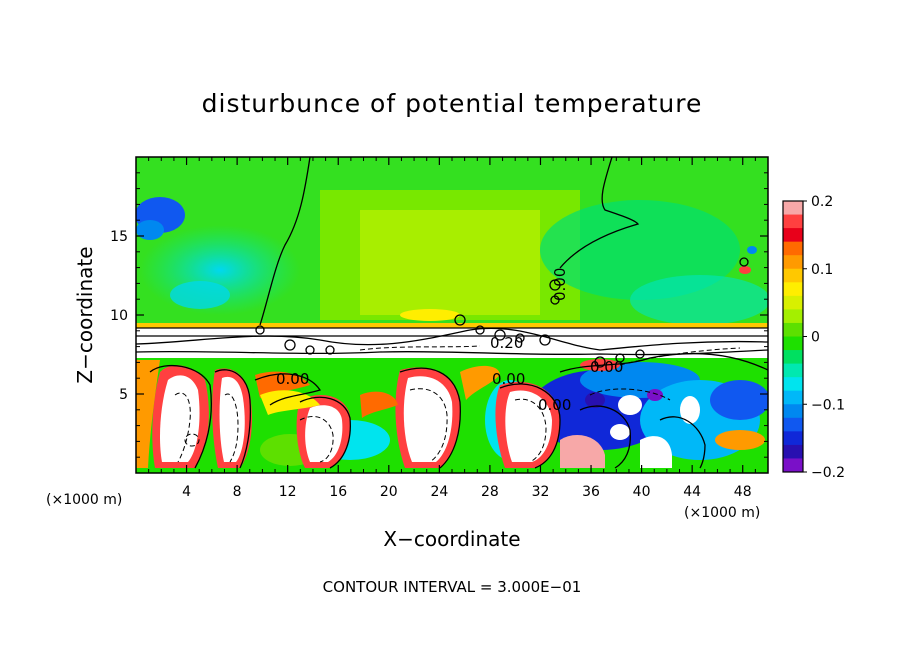 The width and height of the screenshot is (904, 654). Describe the element at coordinates (119, 237) in the screenshot. I see `y-tick-label: 15` at that location.